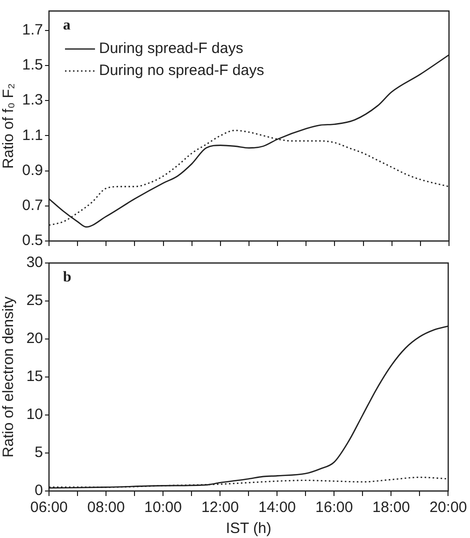 The image size is (470, 538). What do you see at coordinates (38, 453) in the screenshot?
I see `y-tick-label: 5` at bounding box center [38, 453].